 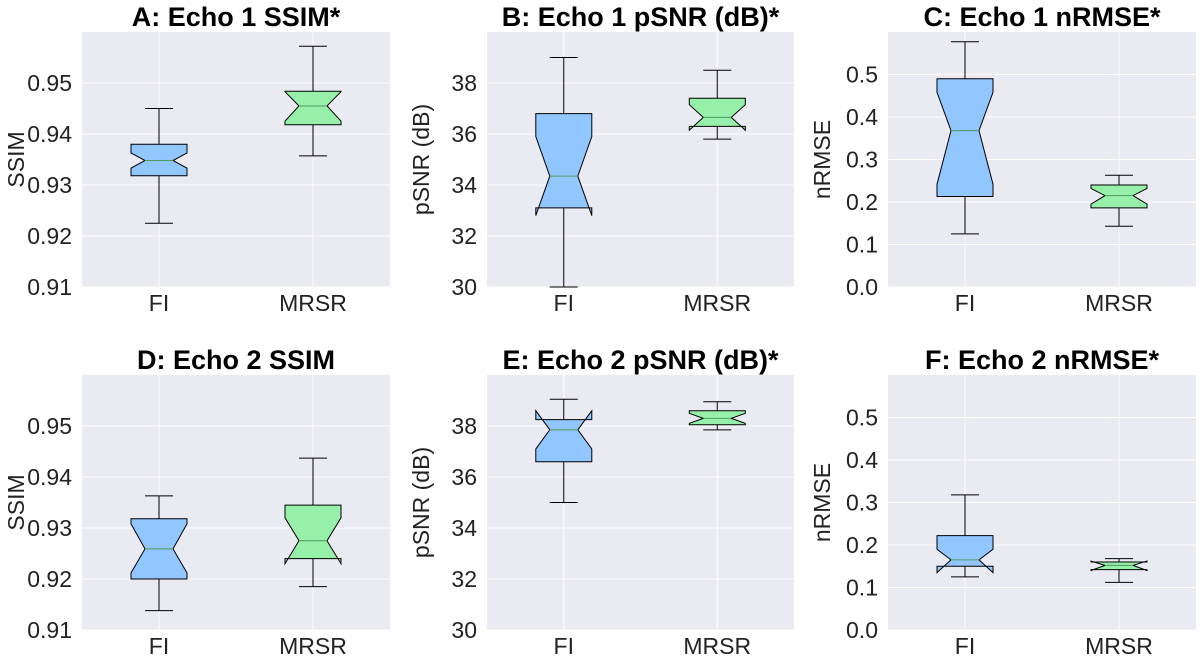 I want to click on panel-title: F: Echo 2 nRMSE*, so click(x=1042, y=360).